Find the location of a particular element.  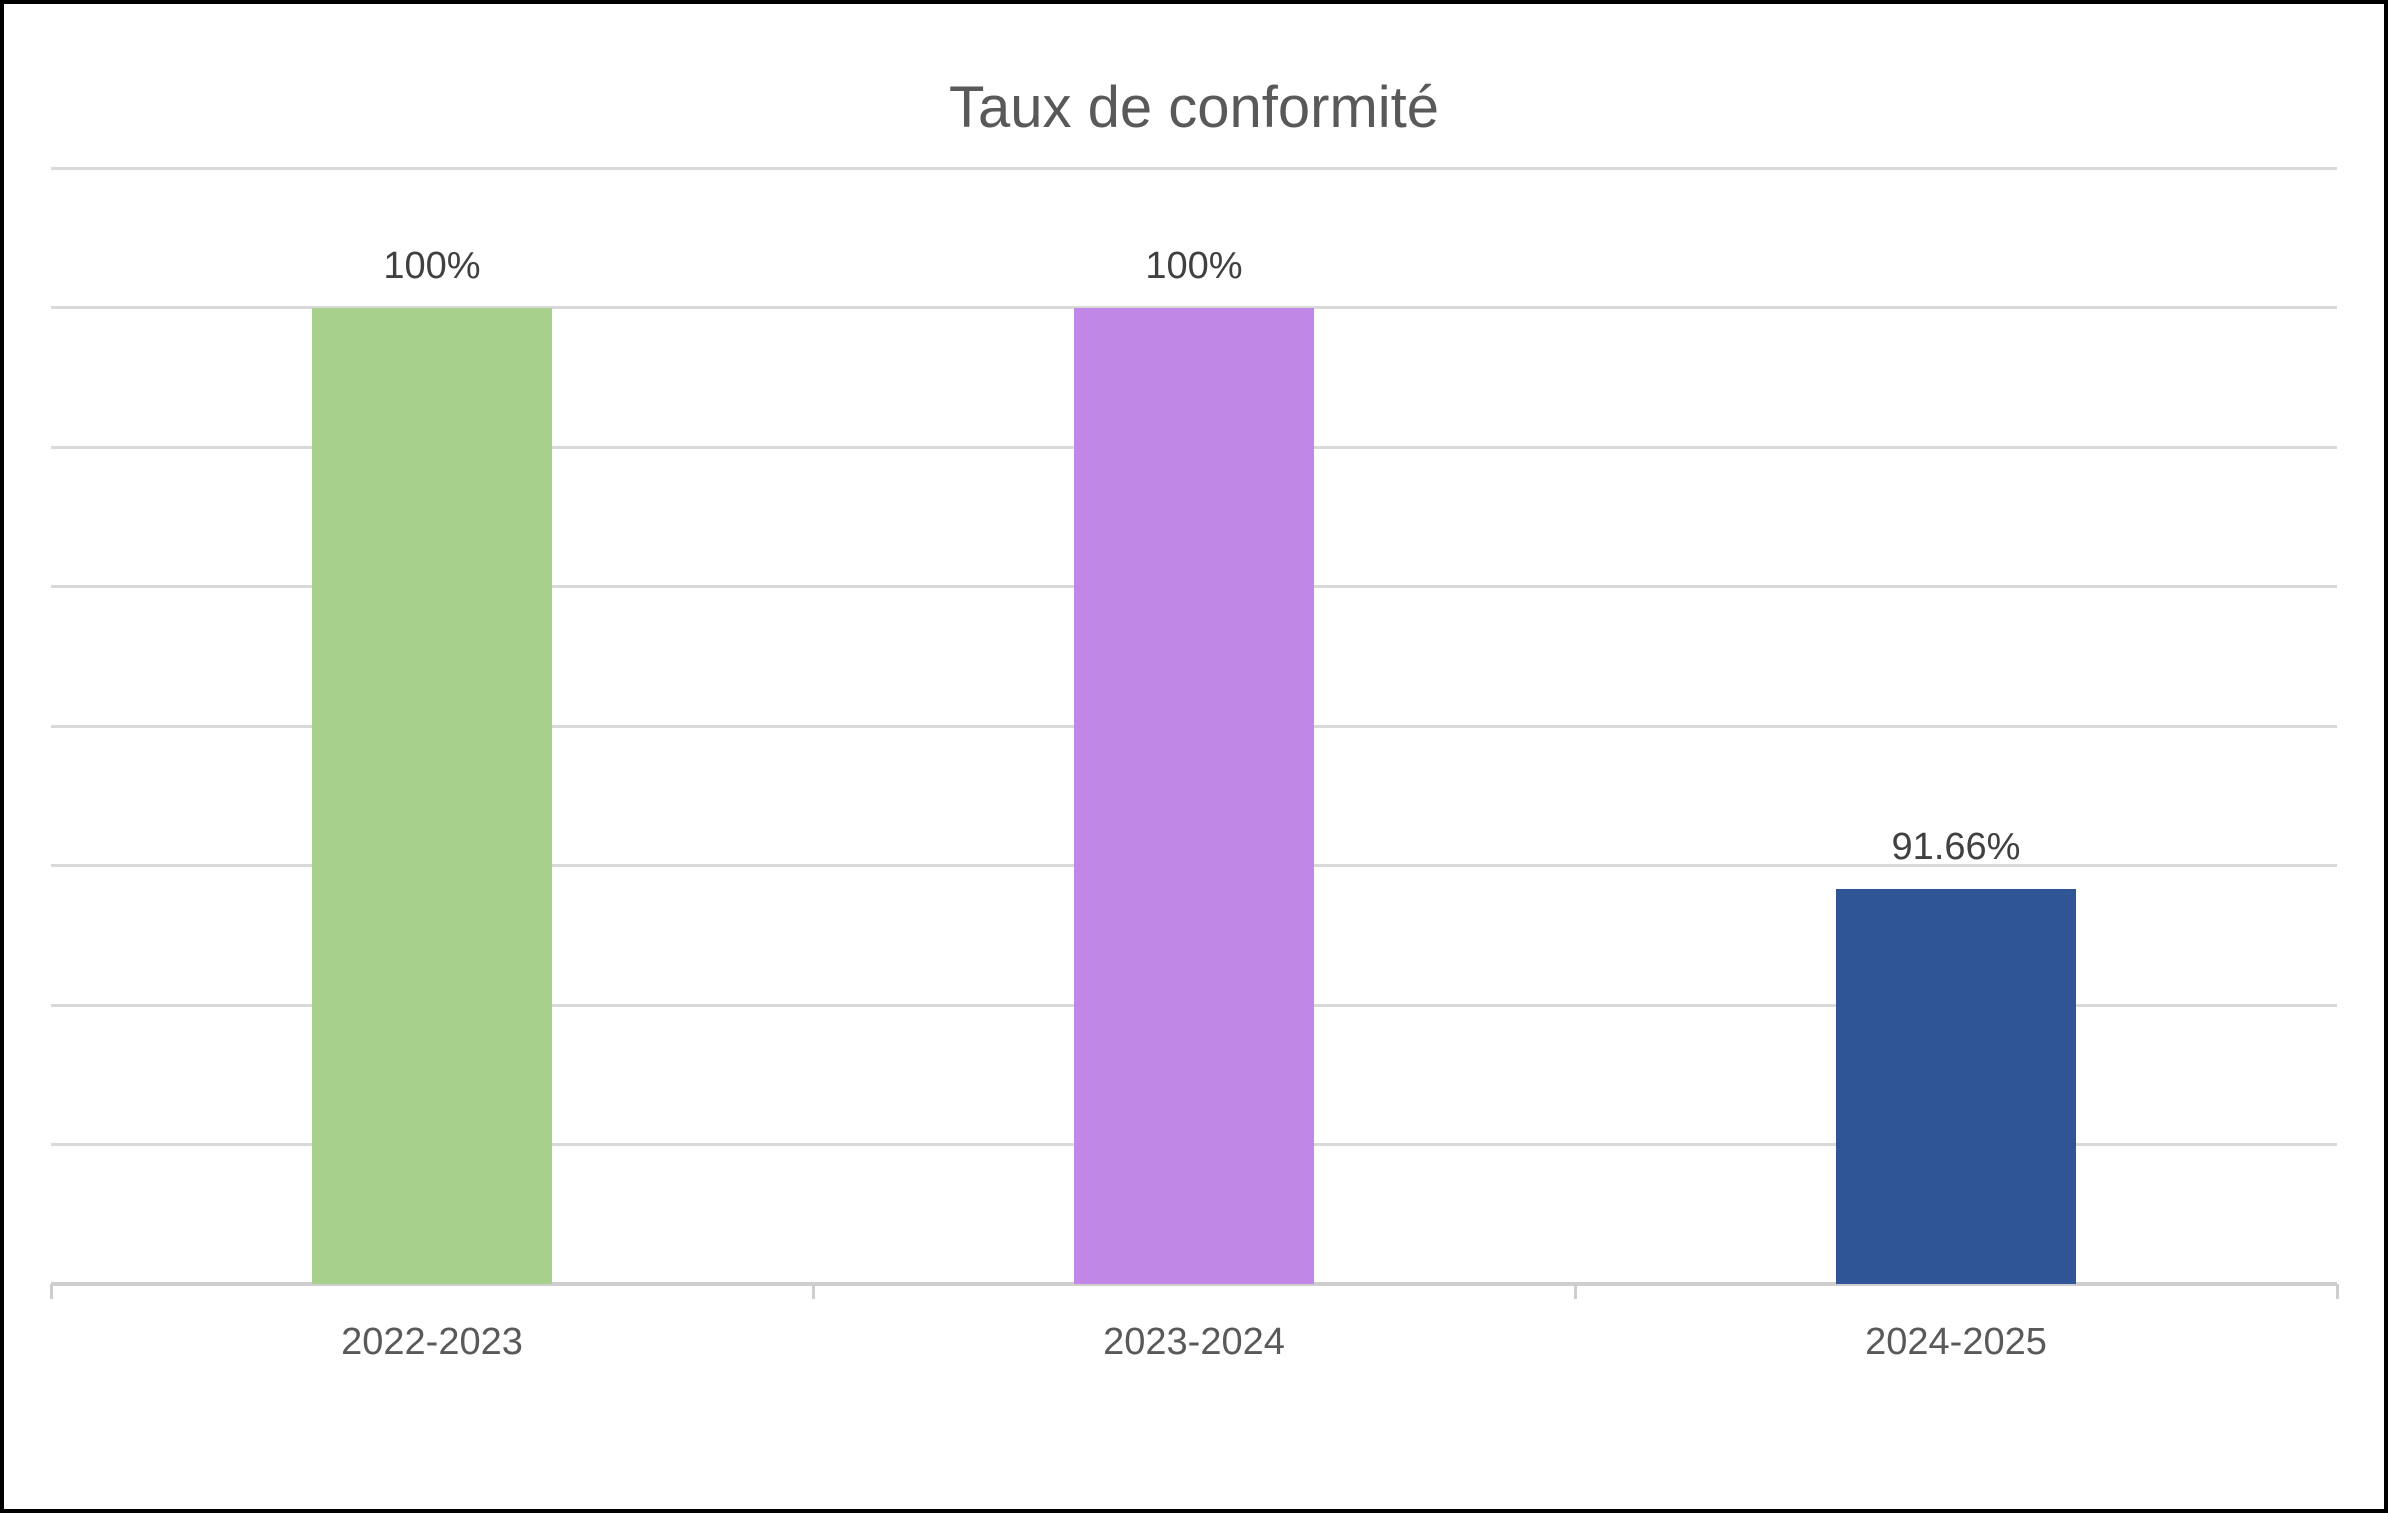

x-axis-line is located at coordinates (1194, 1284).